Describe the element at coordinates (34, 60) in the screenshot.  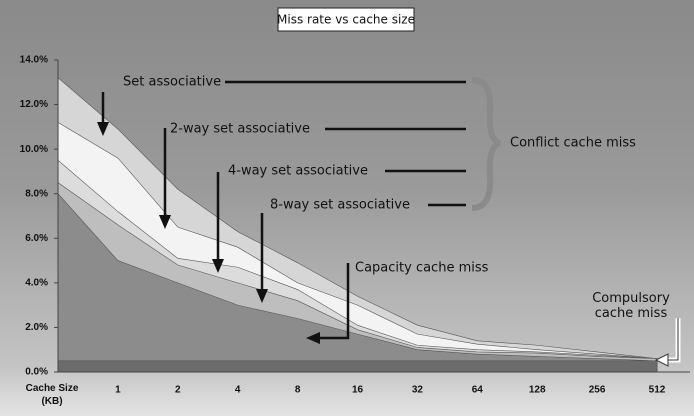
I see `y-tick-label: 14.0%` at that location.